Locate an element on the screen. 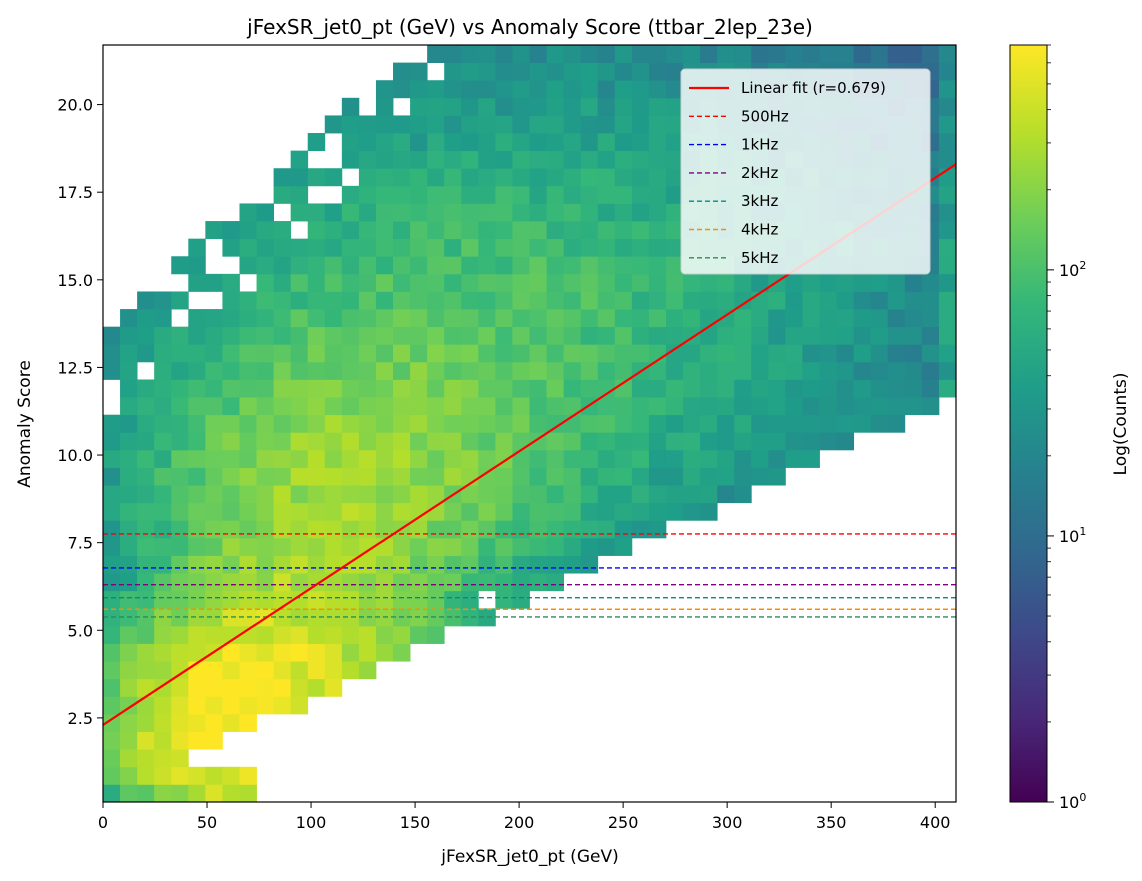 The height and width of the screenshot is (881, 1142). x-axis-label: jFexSR_jet0_pt (GeV) is located at coordinates (529, 857).